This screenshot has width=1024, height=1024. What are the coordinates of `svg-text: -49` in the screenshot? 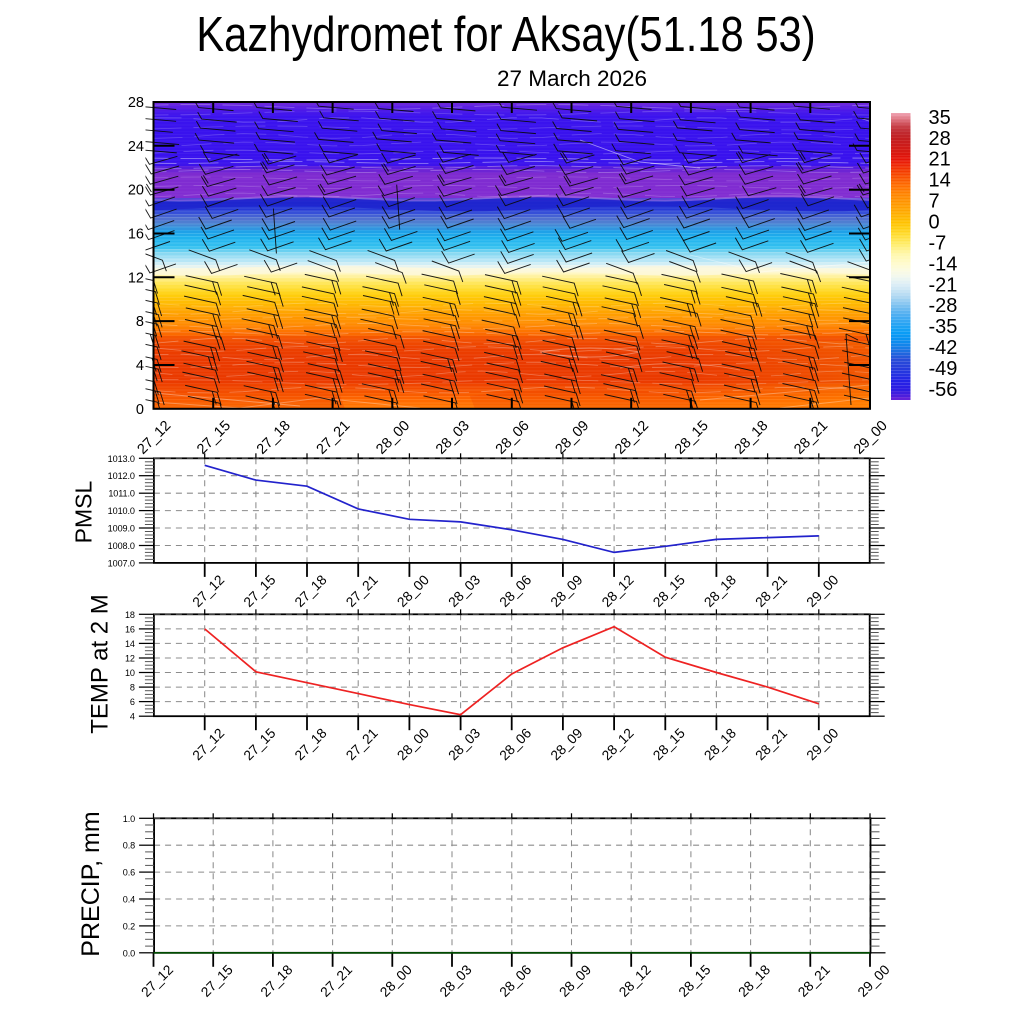 It's located at (943, 369).